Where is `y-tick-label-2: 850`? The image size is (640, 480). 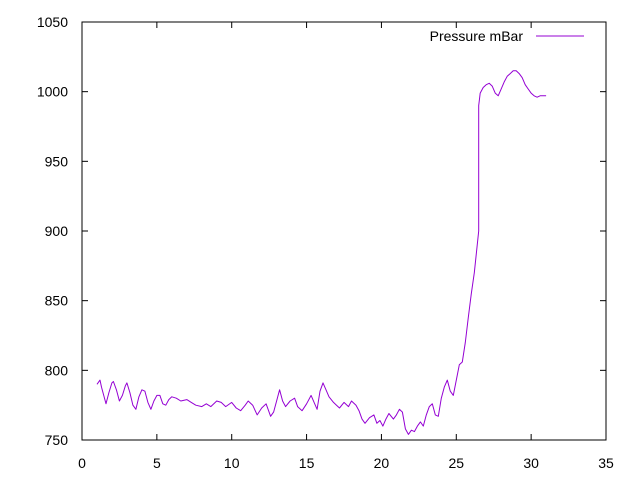
y-tick-label-2: 850 is located at coordinates (57, 301).